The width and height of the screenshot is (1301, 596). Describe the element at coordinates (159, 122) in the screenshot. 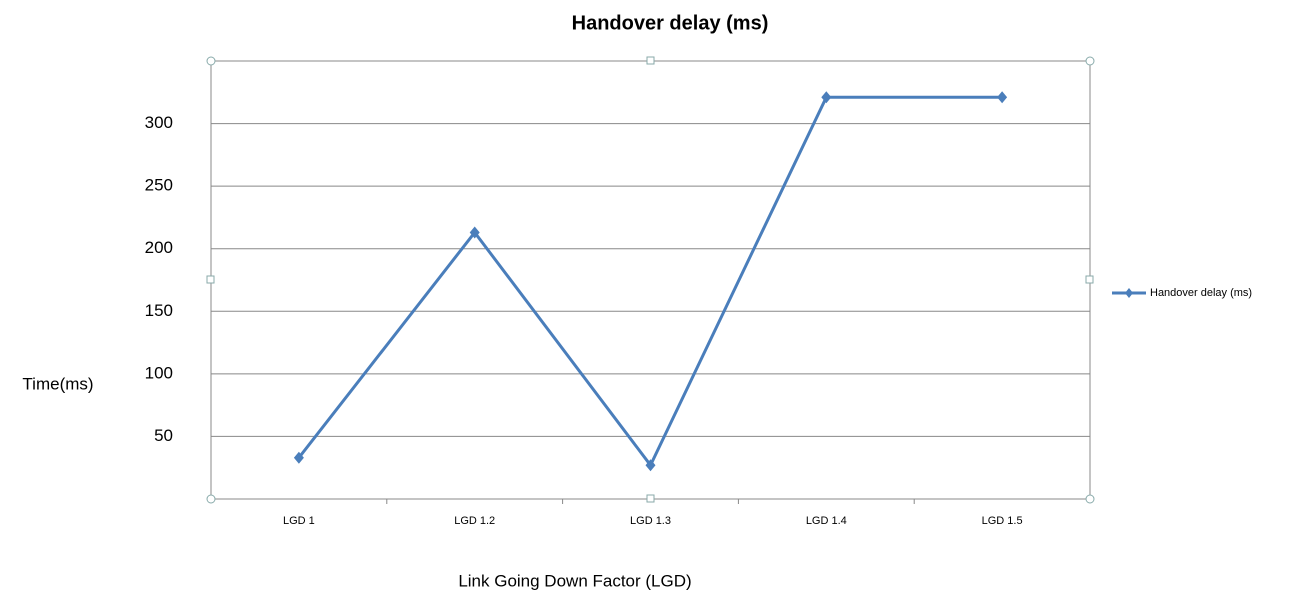

I see `y-tick-label: 300` at that location.